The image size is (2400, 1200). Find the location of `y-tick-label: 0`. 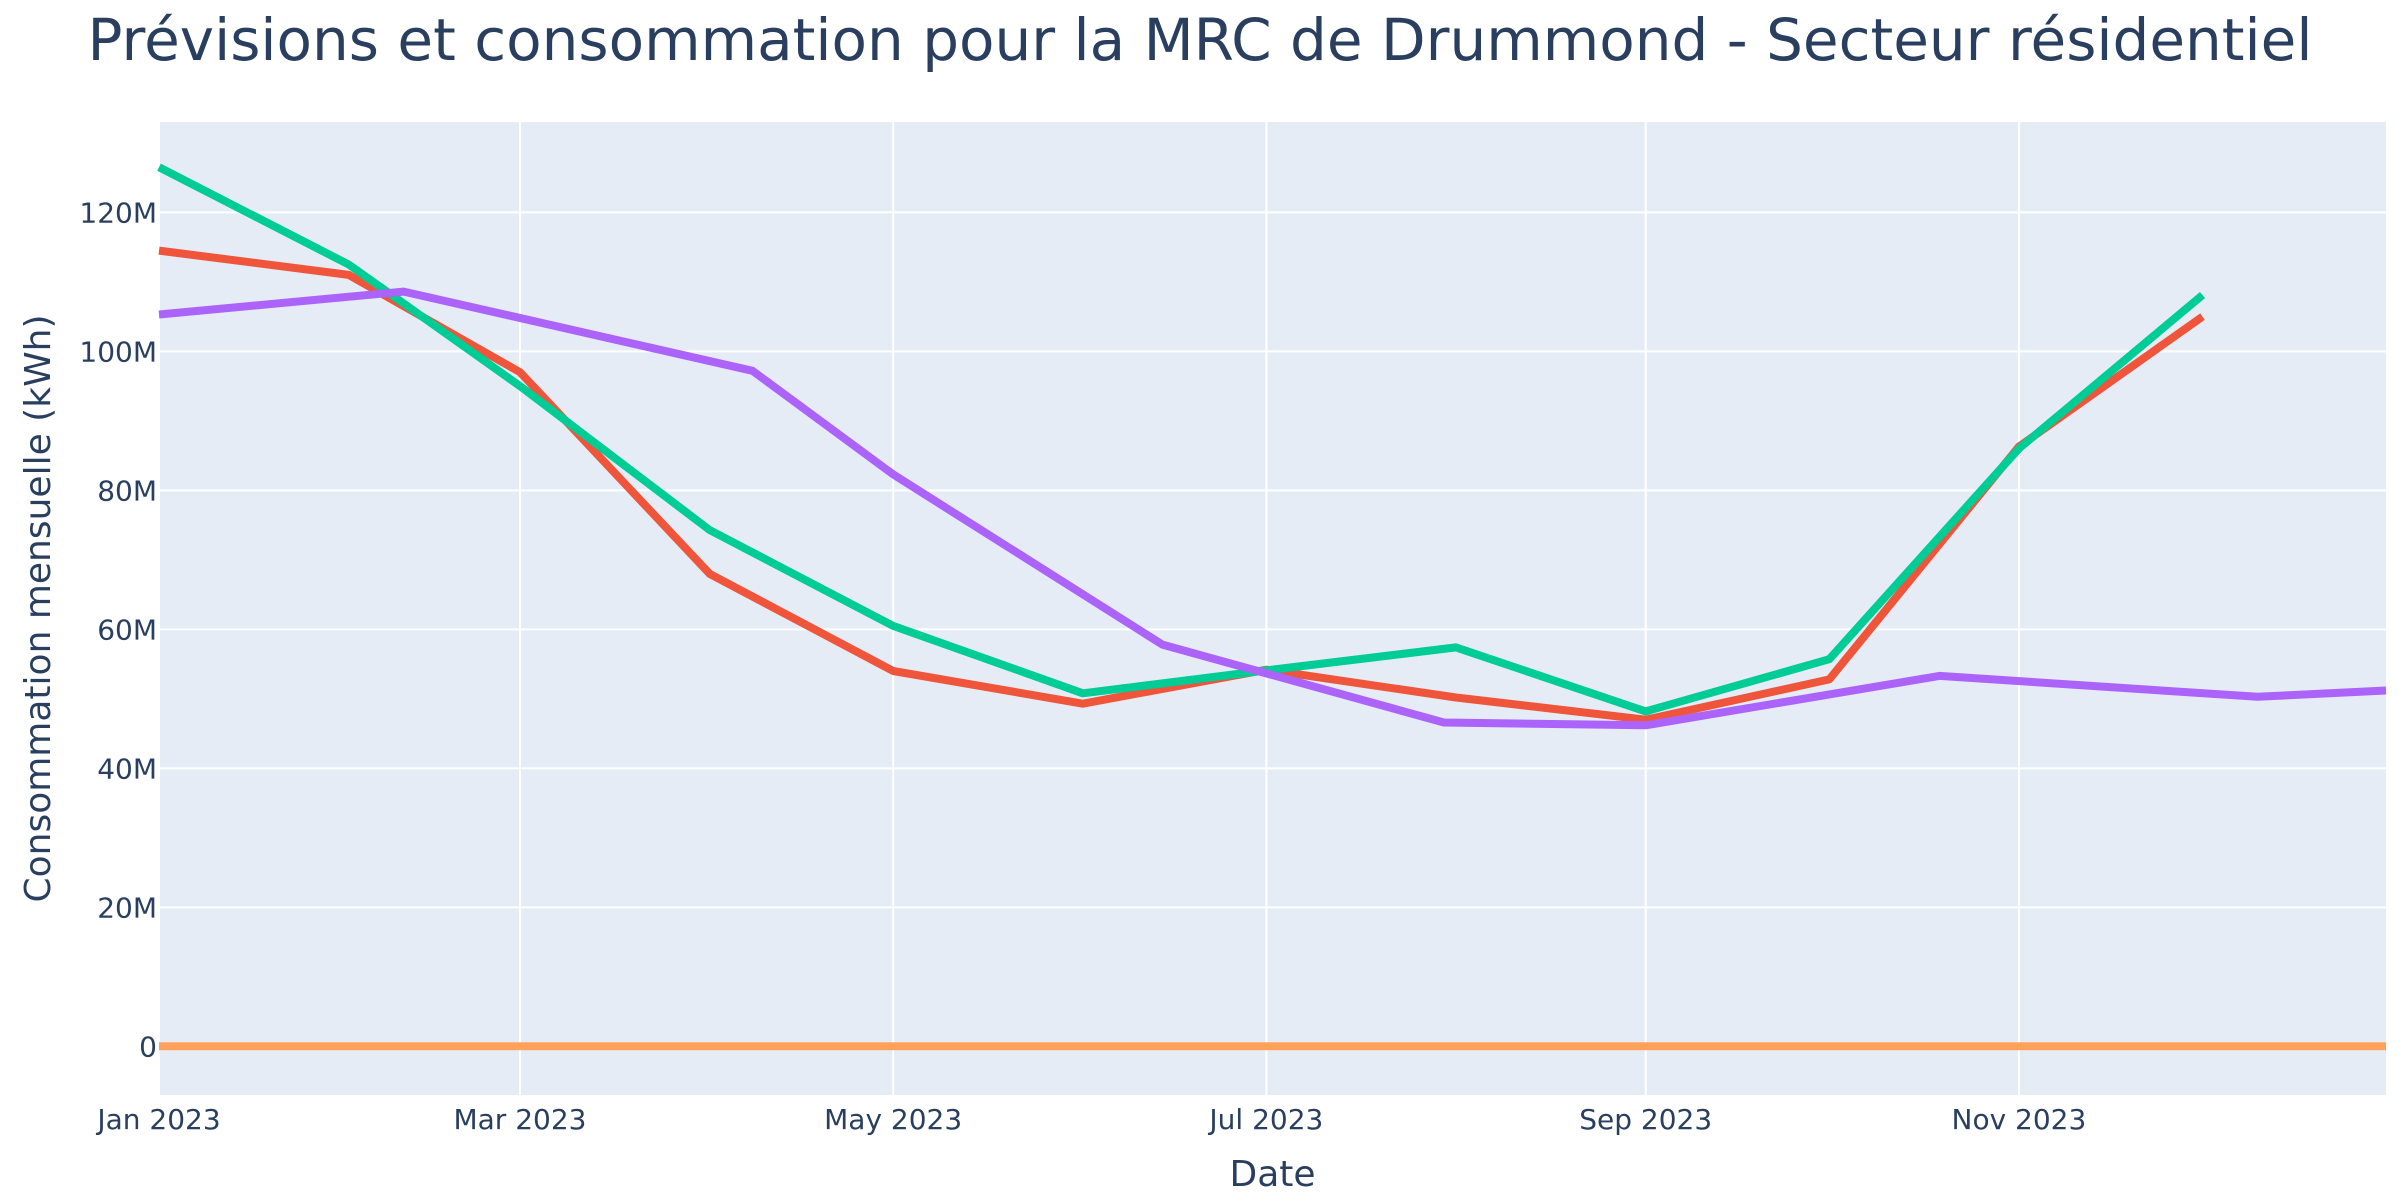

y-tick-label: 0 is located at coordinates (148, 1046).